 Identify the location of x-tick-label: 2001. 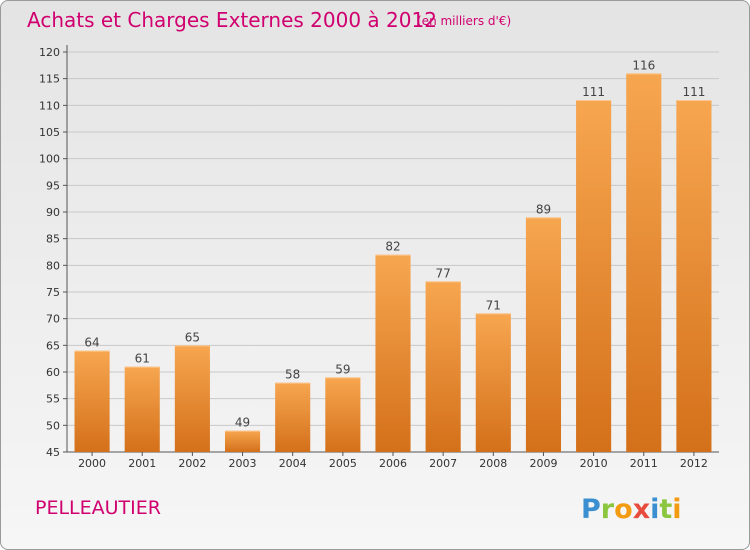
(142, 463).